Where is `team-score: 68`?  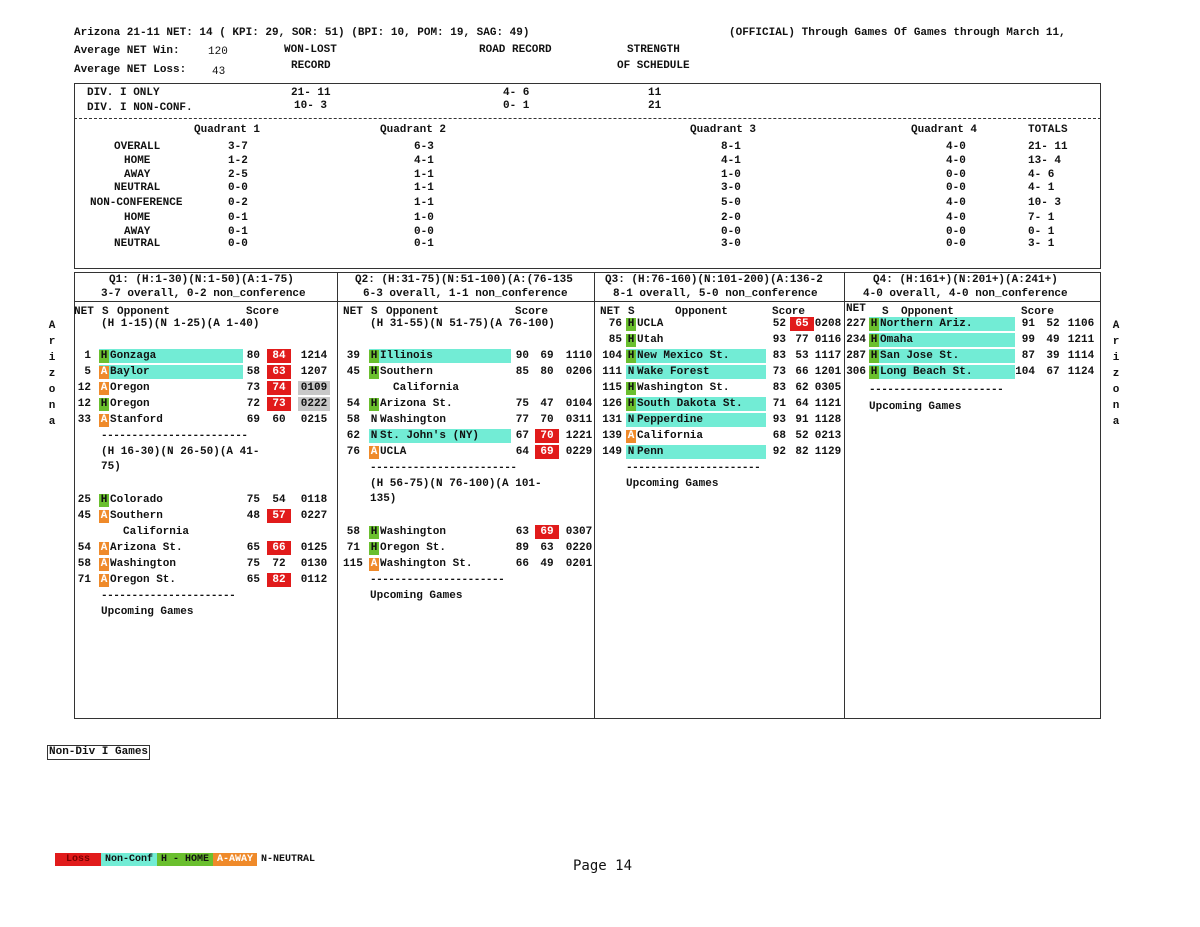 team-score: 68 is located at coordinates (779, 436).